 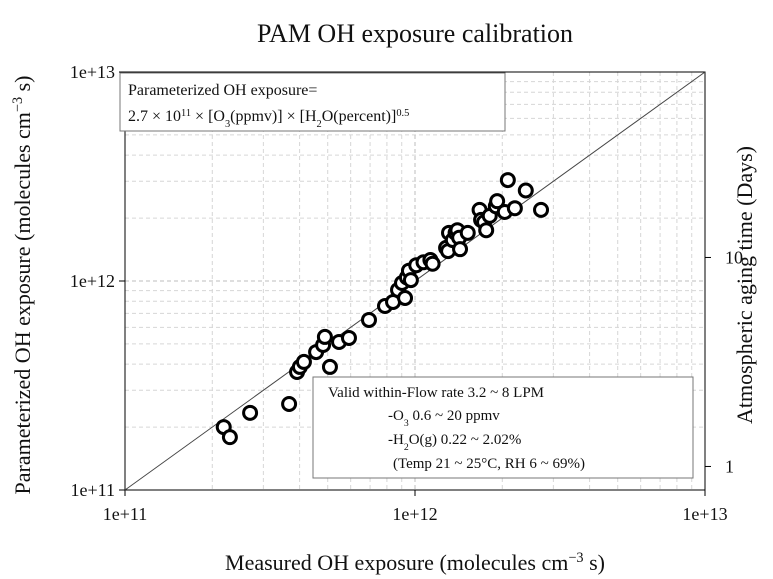 What do you see at coordinates (22, 303) in the screenshot?
I see `text-segment: Parameterized OH exposure (molecules cm` at bounding box center [22, 303].